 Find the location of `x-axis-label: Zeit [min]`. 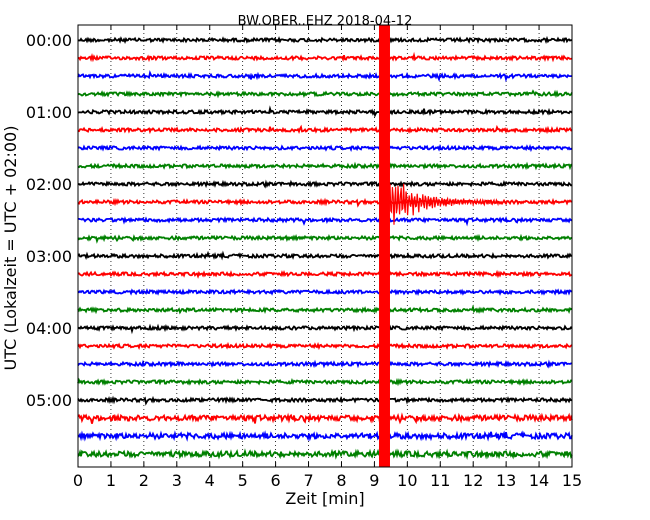

x-axis-label: Zeit [min] is located at coordinates (324, 498).